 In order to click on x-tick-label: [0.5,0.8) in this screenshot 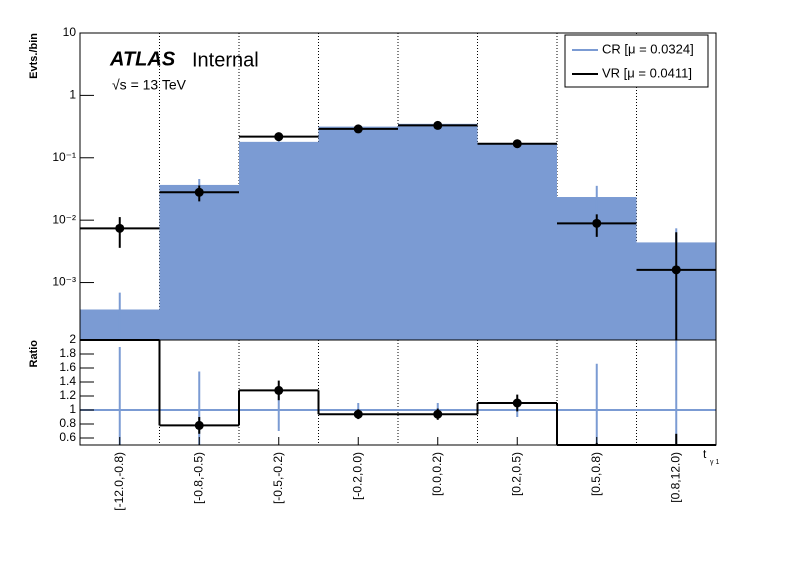, I will do `click(596, 474)`.